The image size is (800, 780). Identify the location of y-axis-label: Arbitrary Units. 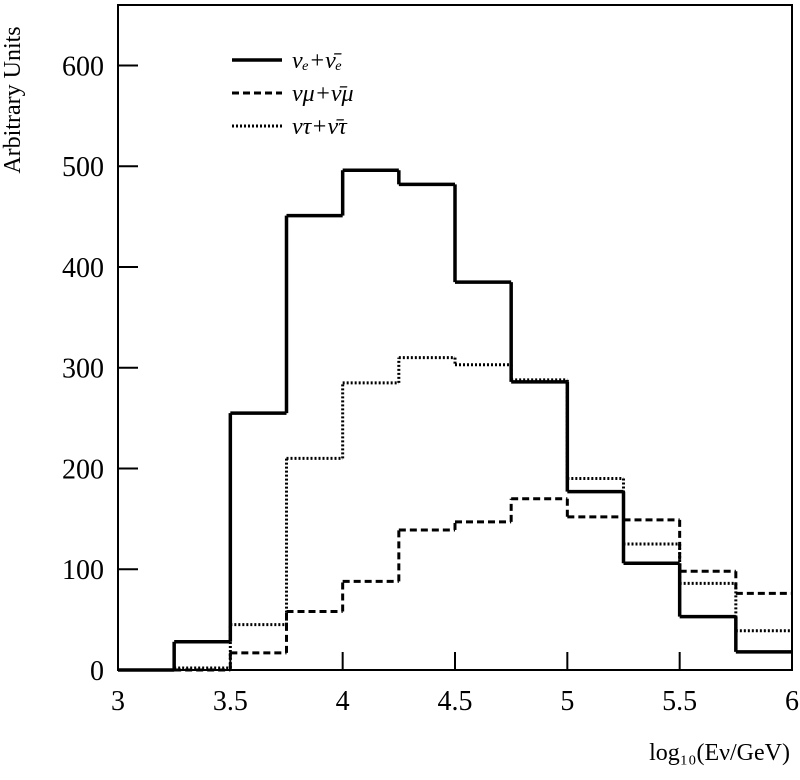
(13, 99).